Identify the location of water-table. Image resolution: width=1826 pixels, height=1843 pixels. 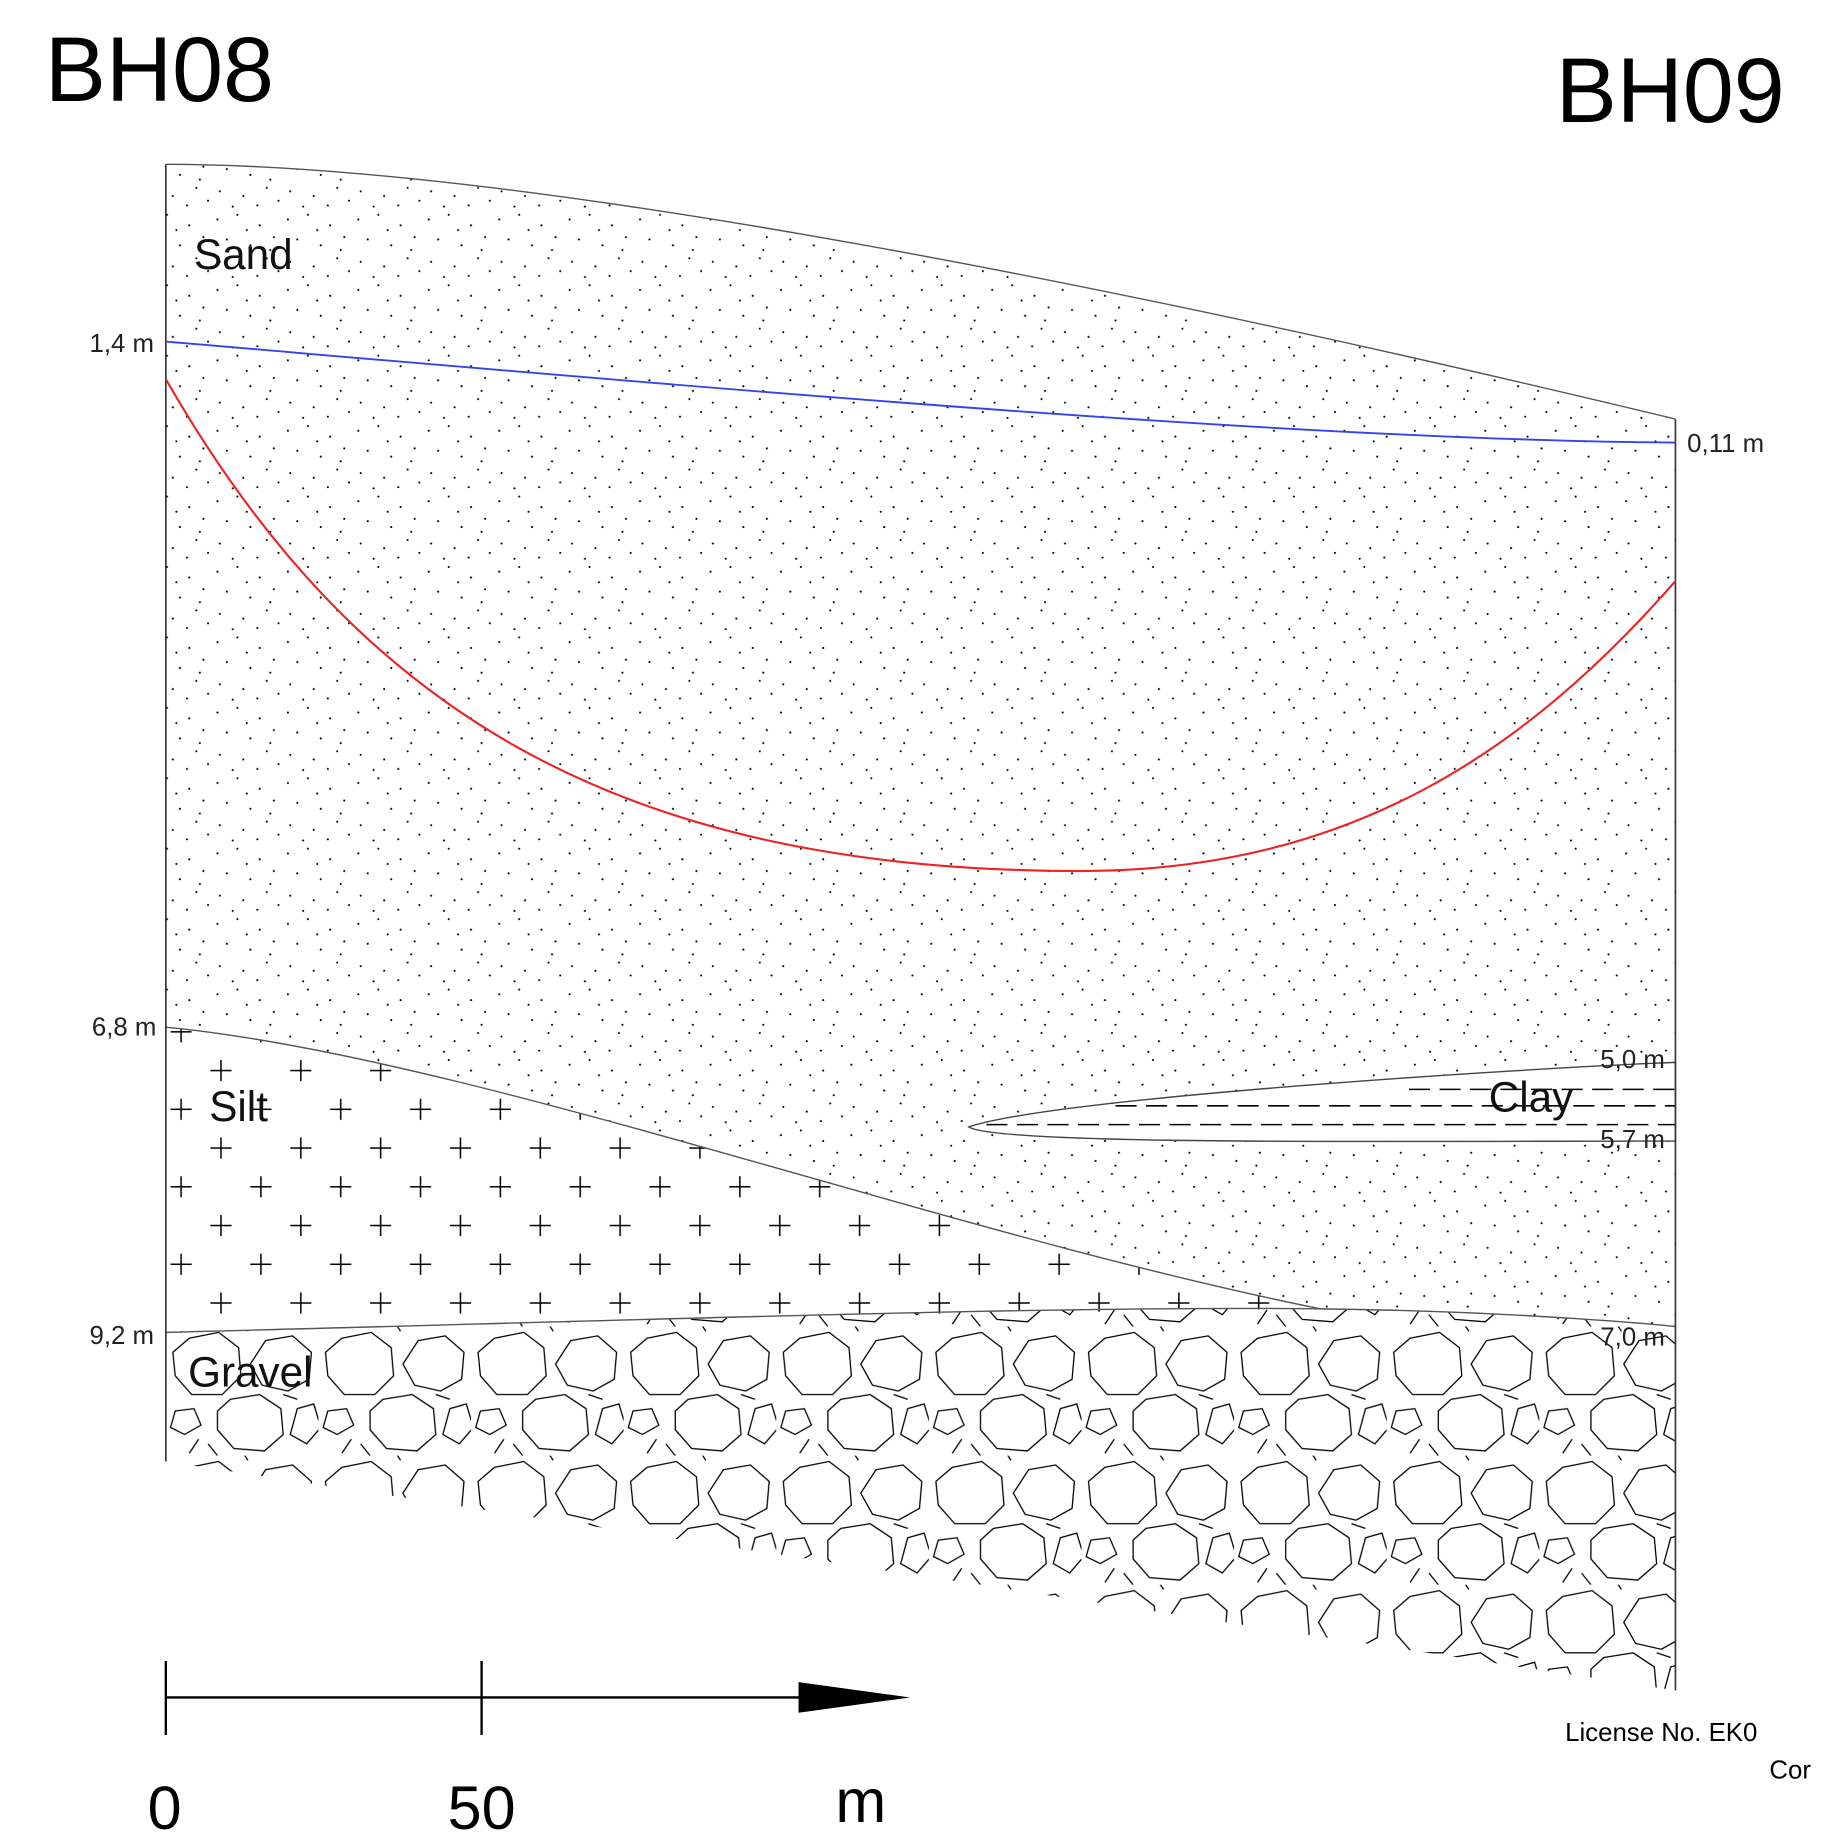
(920, 392).